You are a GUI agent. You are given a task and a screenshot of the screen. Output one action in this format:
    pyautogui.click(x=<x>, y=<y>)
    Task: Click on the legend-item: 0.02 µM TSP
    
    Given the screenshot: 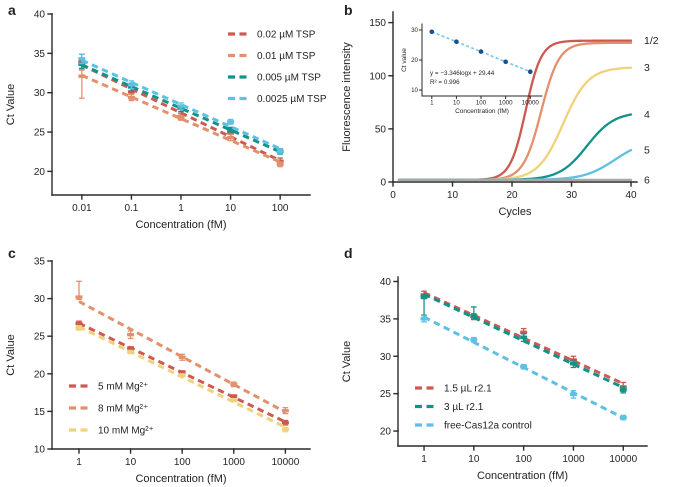 What is the action you would take?
    pyautogui.click(x=272, y=35)
    